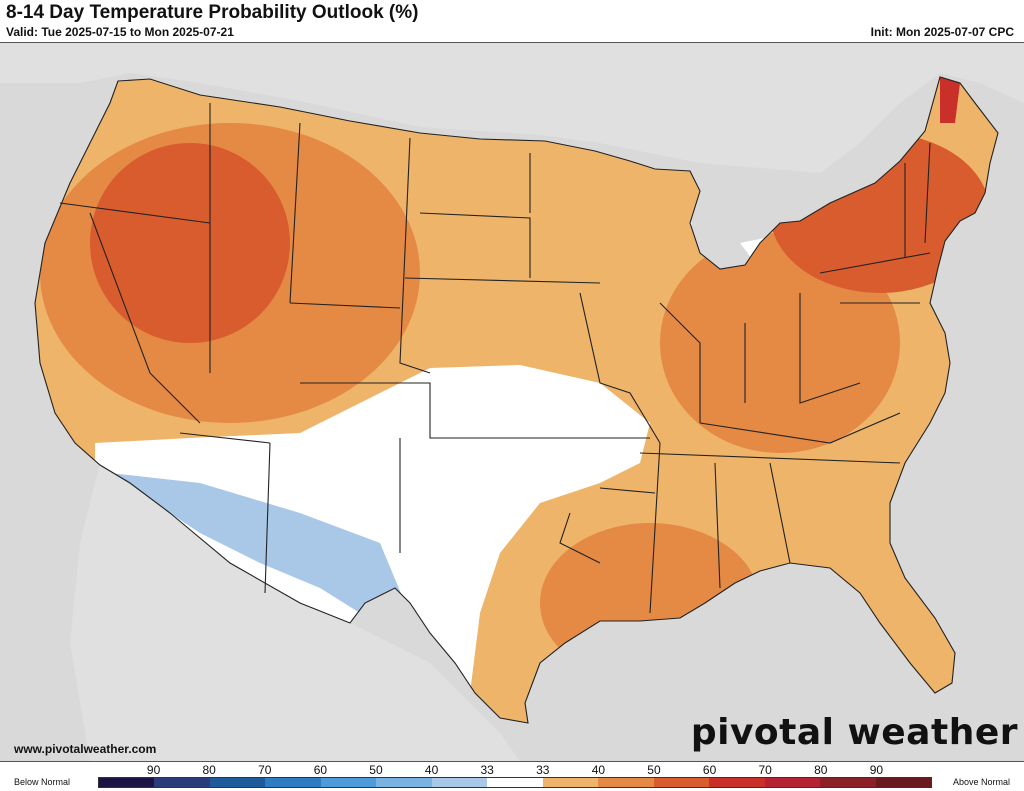 This screenshot has width=1024, height=791. What do you see at coordinates (854, 732) in the screenshot?
I see `pivotal-weather-logo: pivotal weather` at bounding box center [854, 732].